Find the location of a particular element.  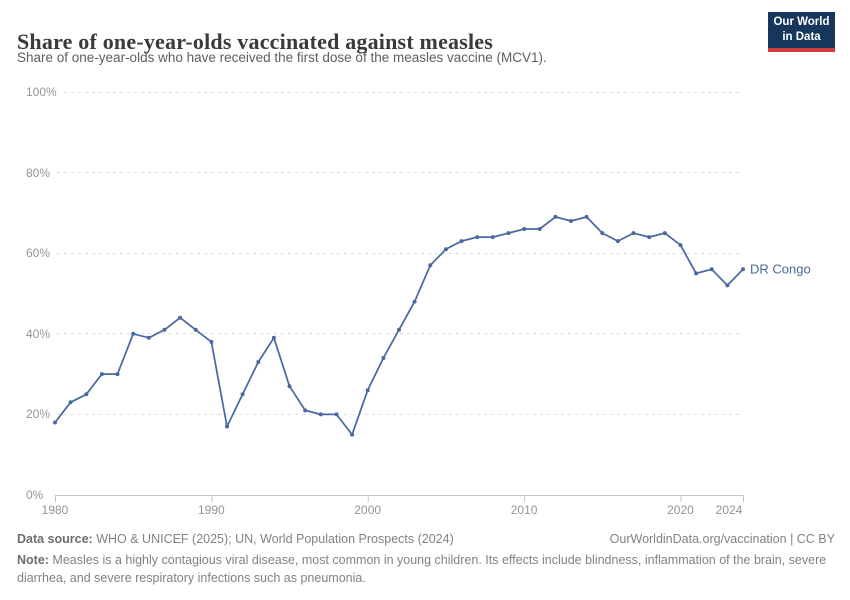

y-gridline-row: 60% is located at coordinates (384, 253).